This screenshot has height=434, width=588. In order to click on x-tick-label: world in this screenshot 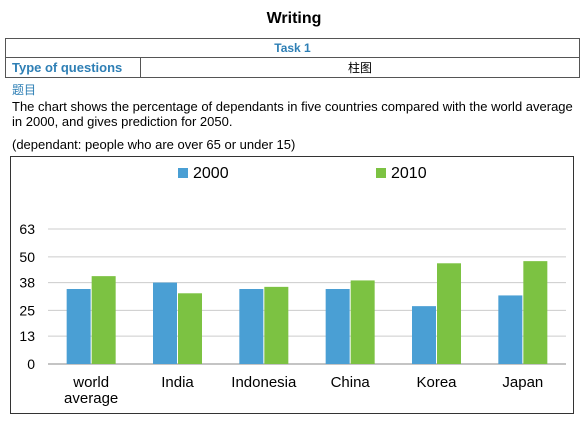, I will do `click(90, 382)`.